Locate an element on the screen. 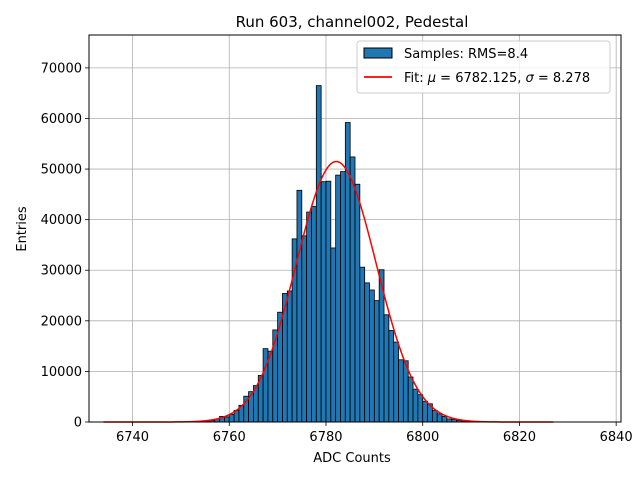 The image size is (640, 480). x-tick-label: 6820 is located at coordinates (519, 437).